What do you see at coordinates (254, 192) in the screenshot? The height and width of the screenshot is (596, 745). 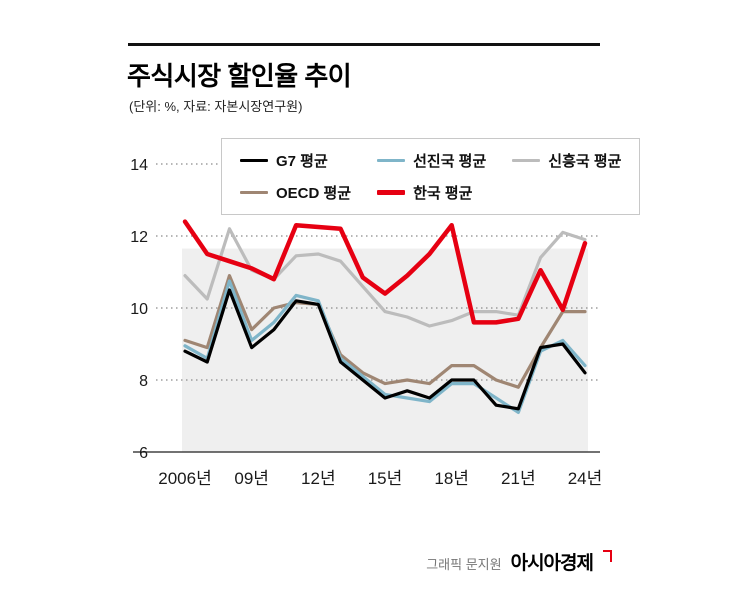 I see `legend-swatch-oecd-average` at bounding box center [254, 192].